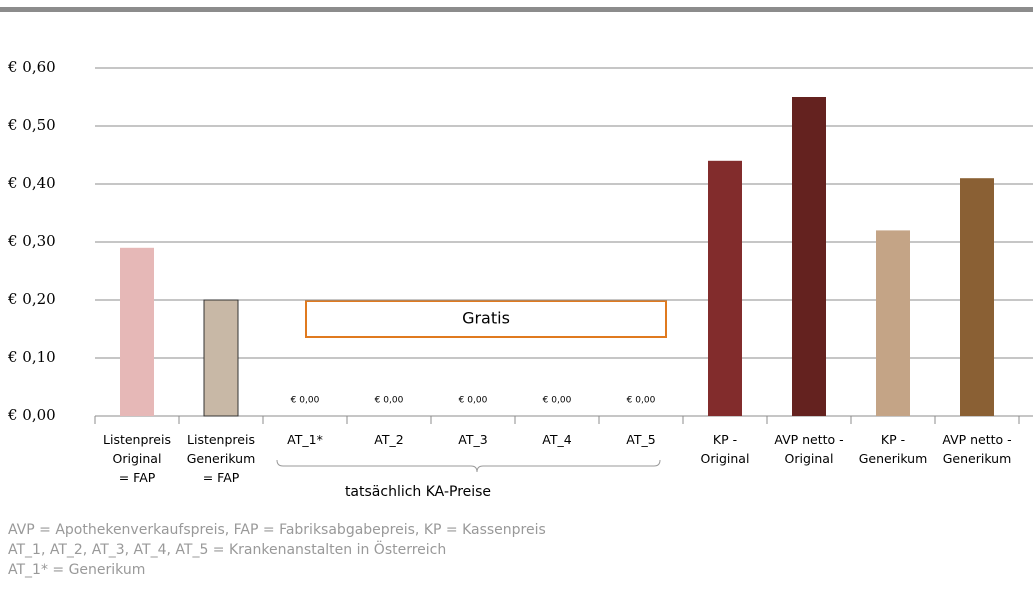  Describe the element at coordinates (808, 449) in the screenshot. I see `x-tick-label: AVP netto - Original` at that location.